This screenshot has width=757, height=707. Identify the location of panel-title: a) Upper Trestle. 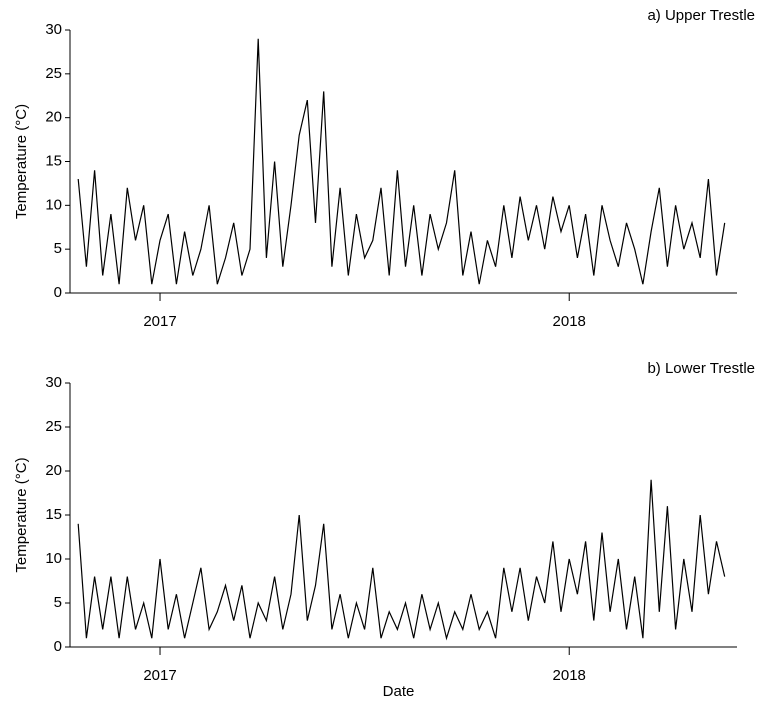
(701, 15).